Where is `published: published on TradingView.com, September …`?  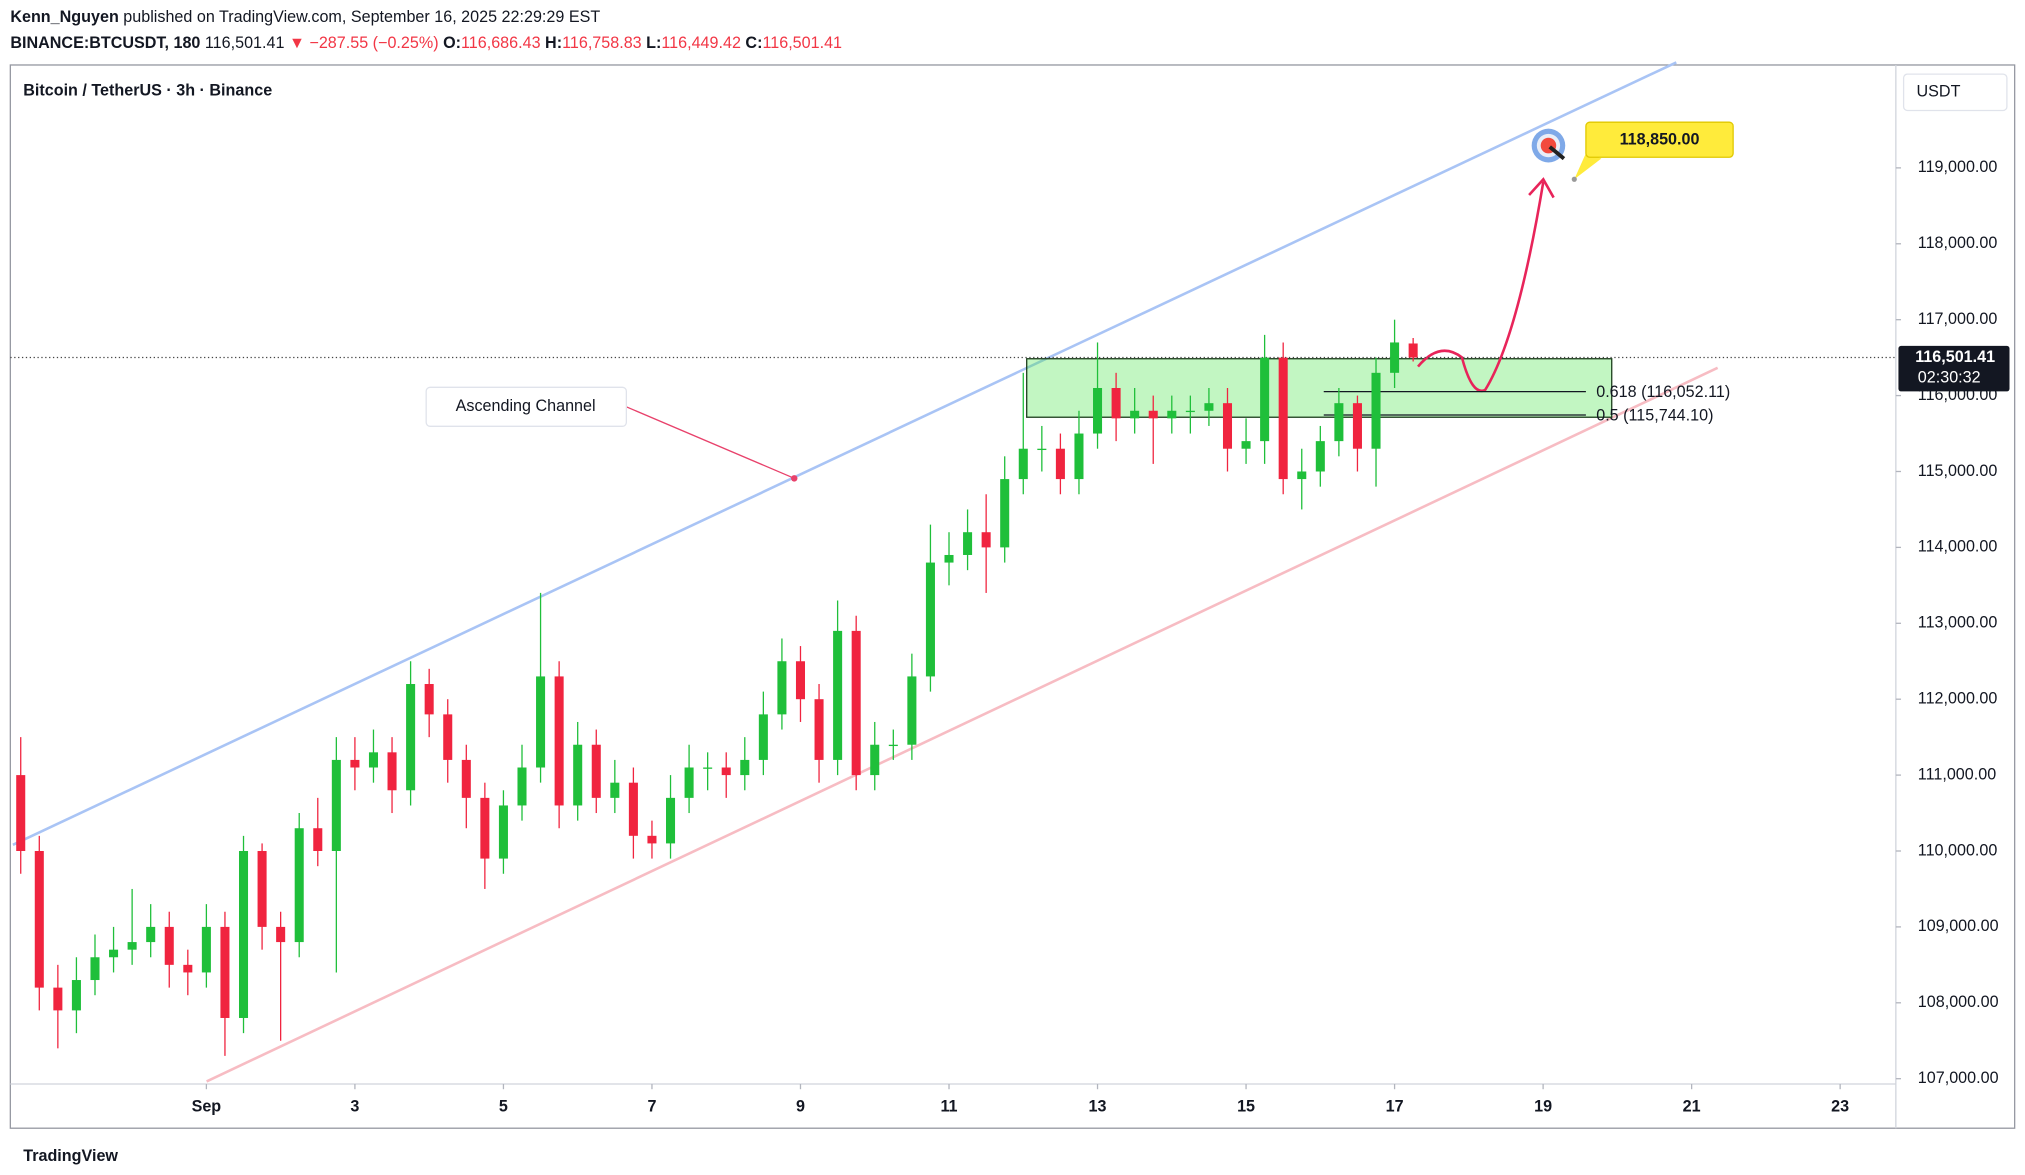 published: published on TradingView.com, September … is located at coordinates (361, 17).